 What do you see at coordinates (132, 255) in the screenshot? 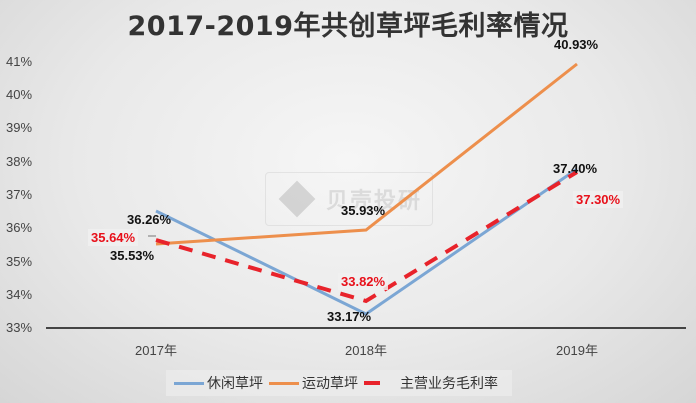
I see `data-label: 35.53%` at bounding box center [132, 255].